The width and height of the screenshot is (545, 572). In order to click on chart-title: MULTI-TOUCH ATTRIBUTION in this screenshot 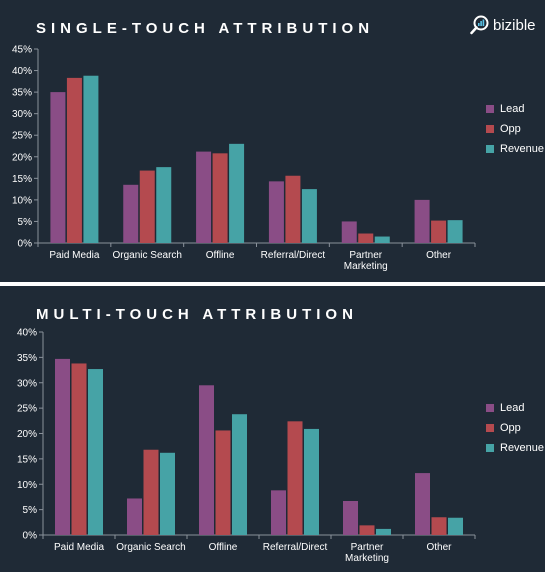, I will do `click(197, 314)`.